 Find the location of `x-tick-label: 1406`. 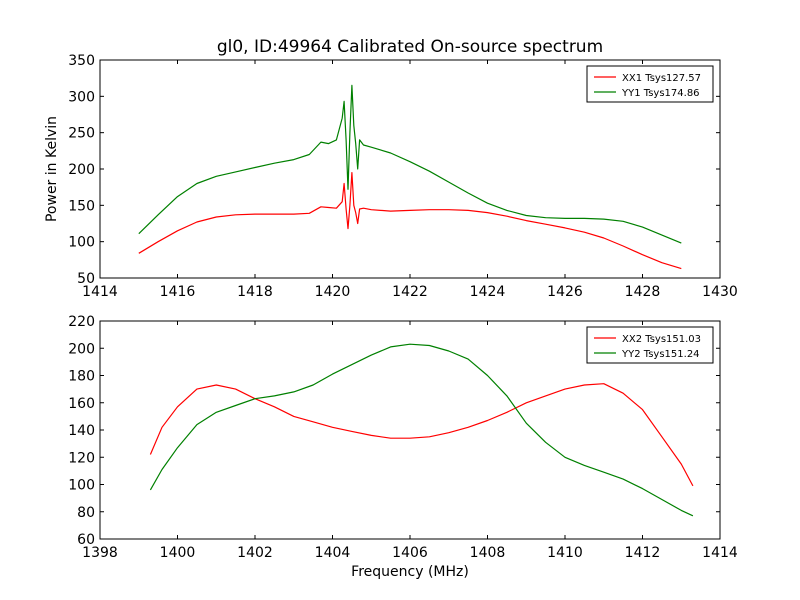

x-tick-label: 1406 is located at coordinates (410, 553).